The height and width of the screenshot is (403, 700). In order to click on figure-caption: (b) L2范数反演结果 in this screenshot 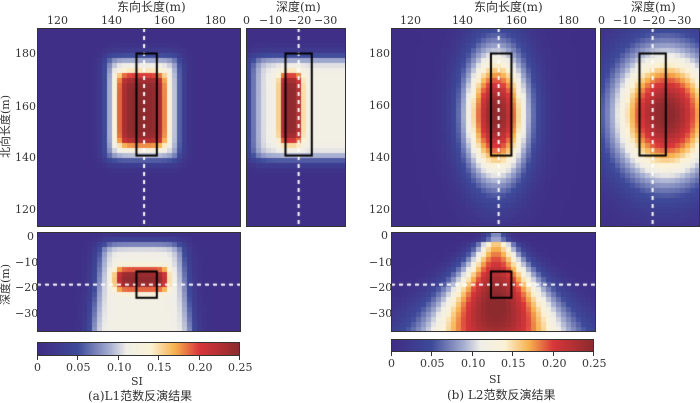, I will do `click(501, 395)`.